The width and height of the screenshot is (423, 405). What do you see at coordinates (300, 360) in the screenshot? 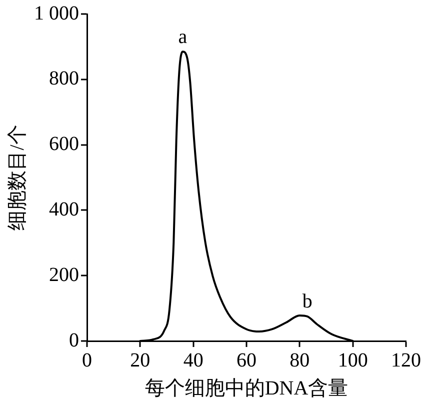
I see `x-tick-label: 80` at bounding box center [300, 360].